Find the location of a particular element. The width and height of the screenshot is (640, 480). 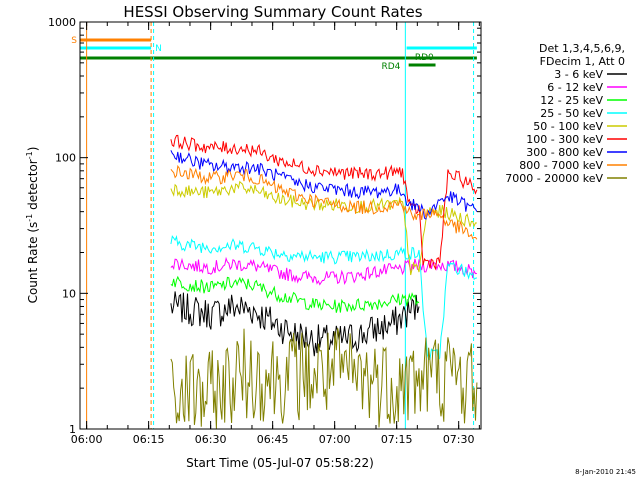

x-tick-label: 06:15 is located at coordinates (149, 439).